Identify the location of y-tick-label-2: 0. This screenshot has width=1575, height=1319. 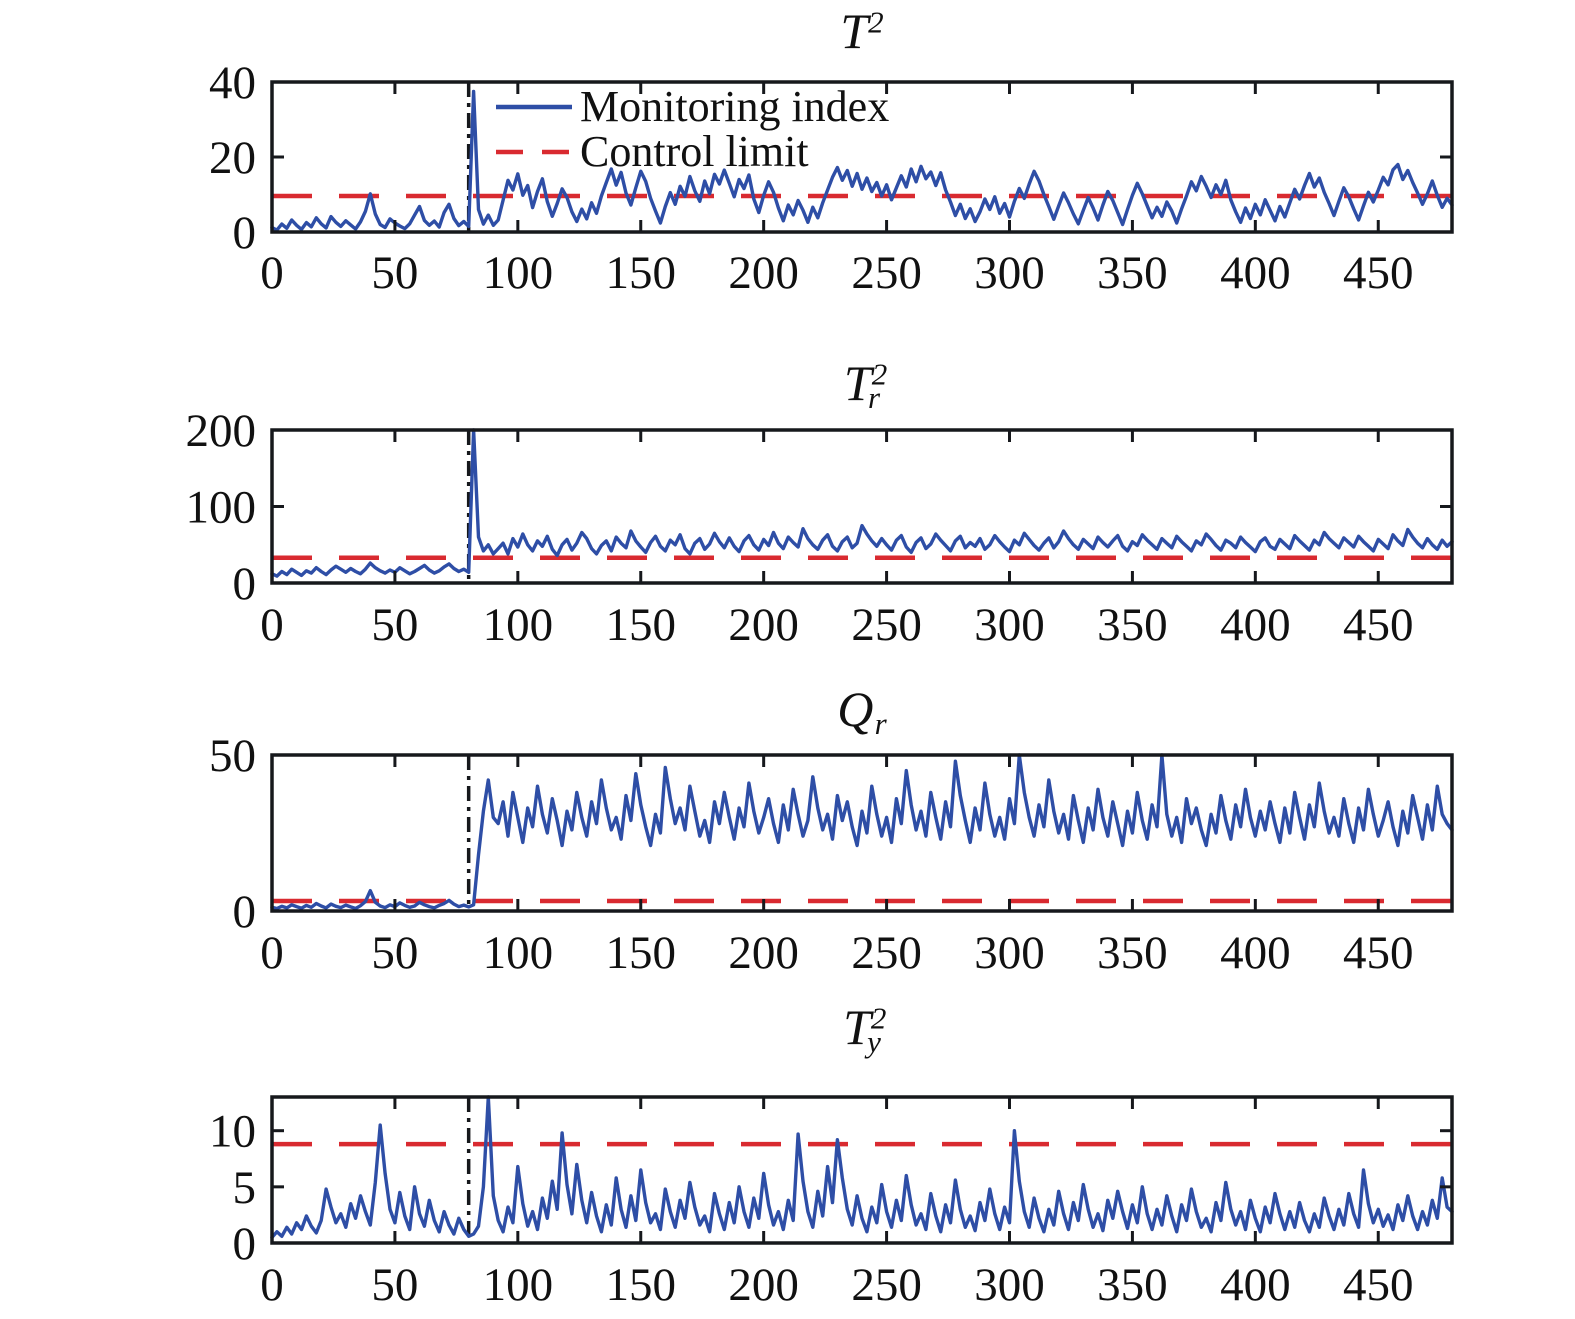
(245, 912).